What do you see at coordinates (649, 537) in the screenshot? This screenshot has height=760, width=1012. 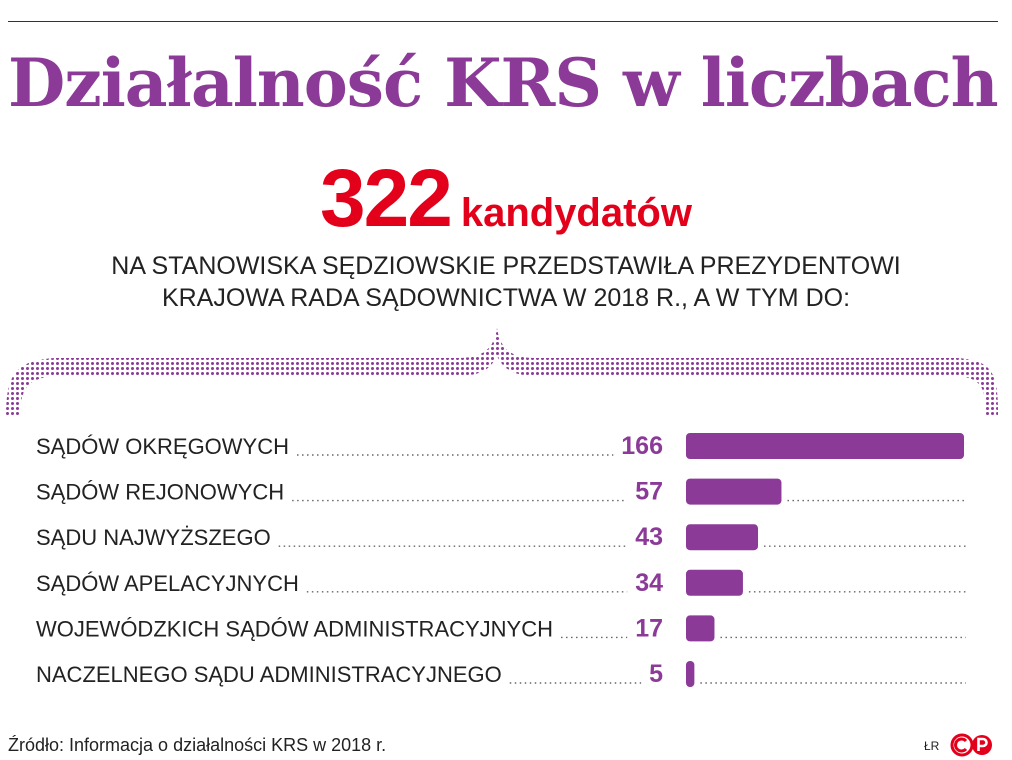 I see `value-label: 43` at bounding box center [649, 537].